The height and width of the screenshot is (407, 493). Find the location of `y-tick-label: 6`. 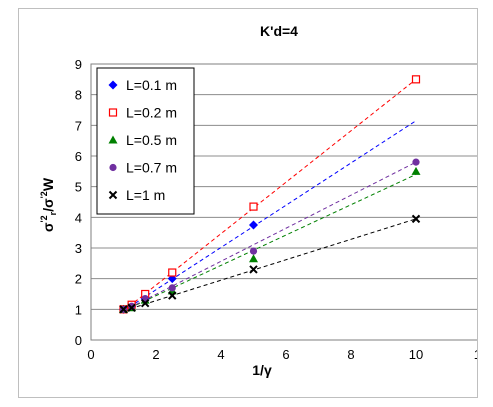

y-tick-label: 6 is located at coordinates (78, 156).